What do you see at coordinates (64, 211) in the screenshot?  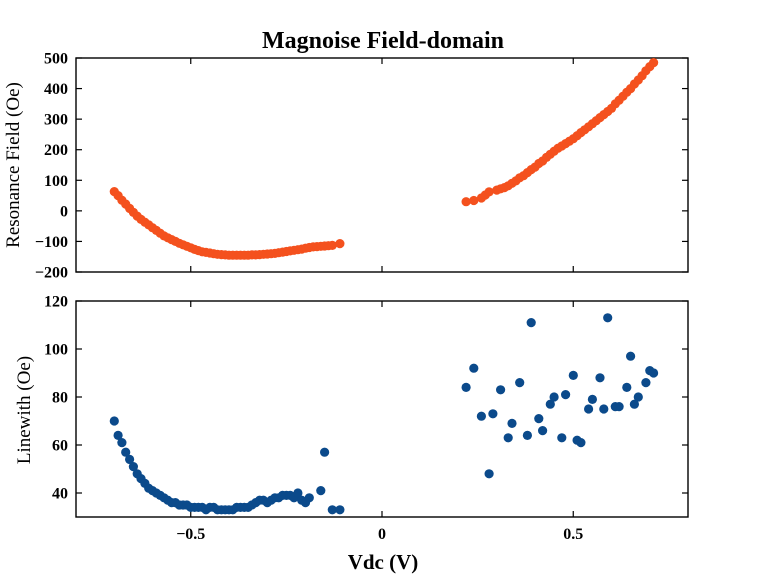 I see `top-y-tick-label: 0` at bounding box center [64, 211].